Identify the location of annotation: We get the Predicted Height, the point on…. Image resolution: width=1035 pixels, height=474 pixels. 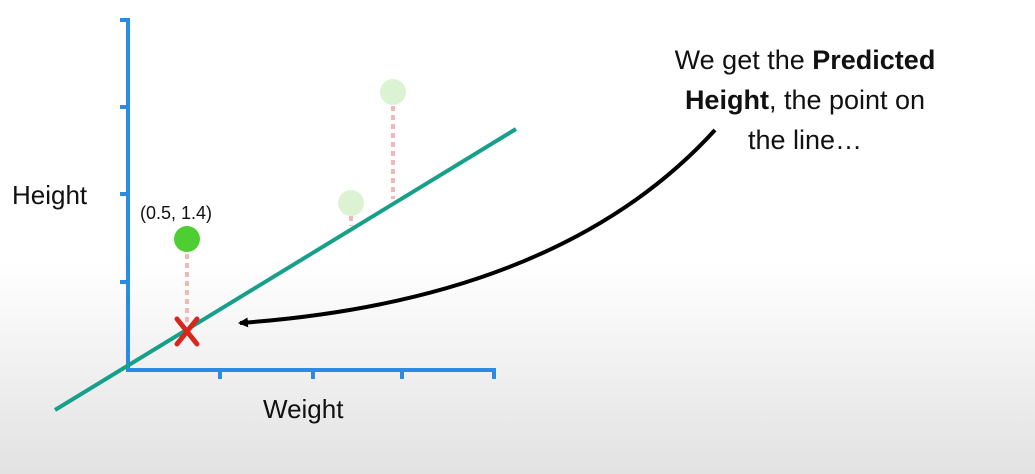
(805, 100).